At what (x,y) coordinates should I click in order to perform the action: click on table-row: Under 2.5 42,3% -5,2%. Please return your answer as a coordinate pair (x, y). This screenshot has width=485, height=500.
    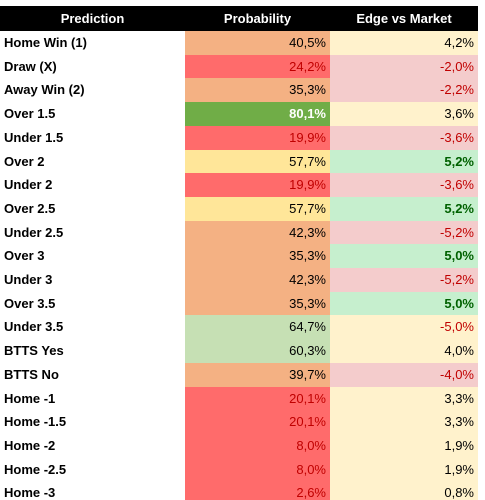
    Looking at the image, I should click on (239, 232).